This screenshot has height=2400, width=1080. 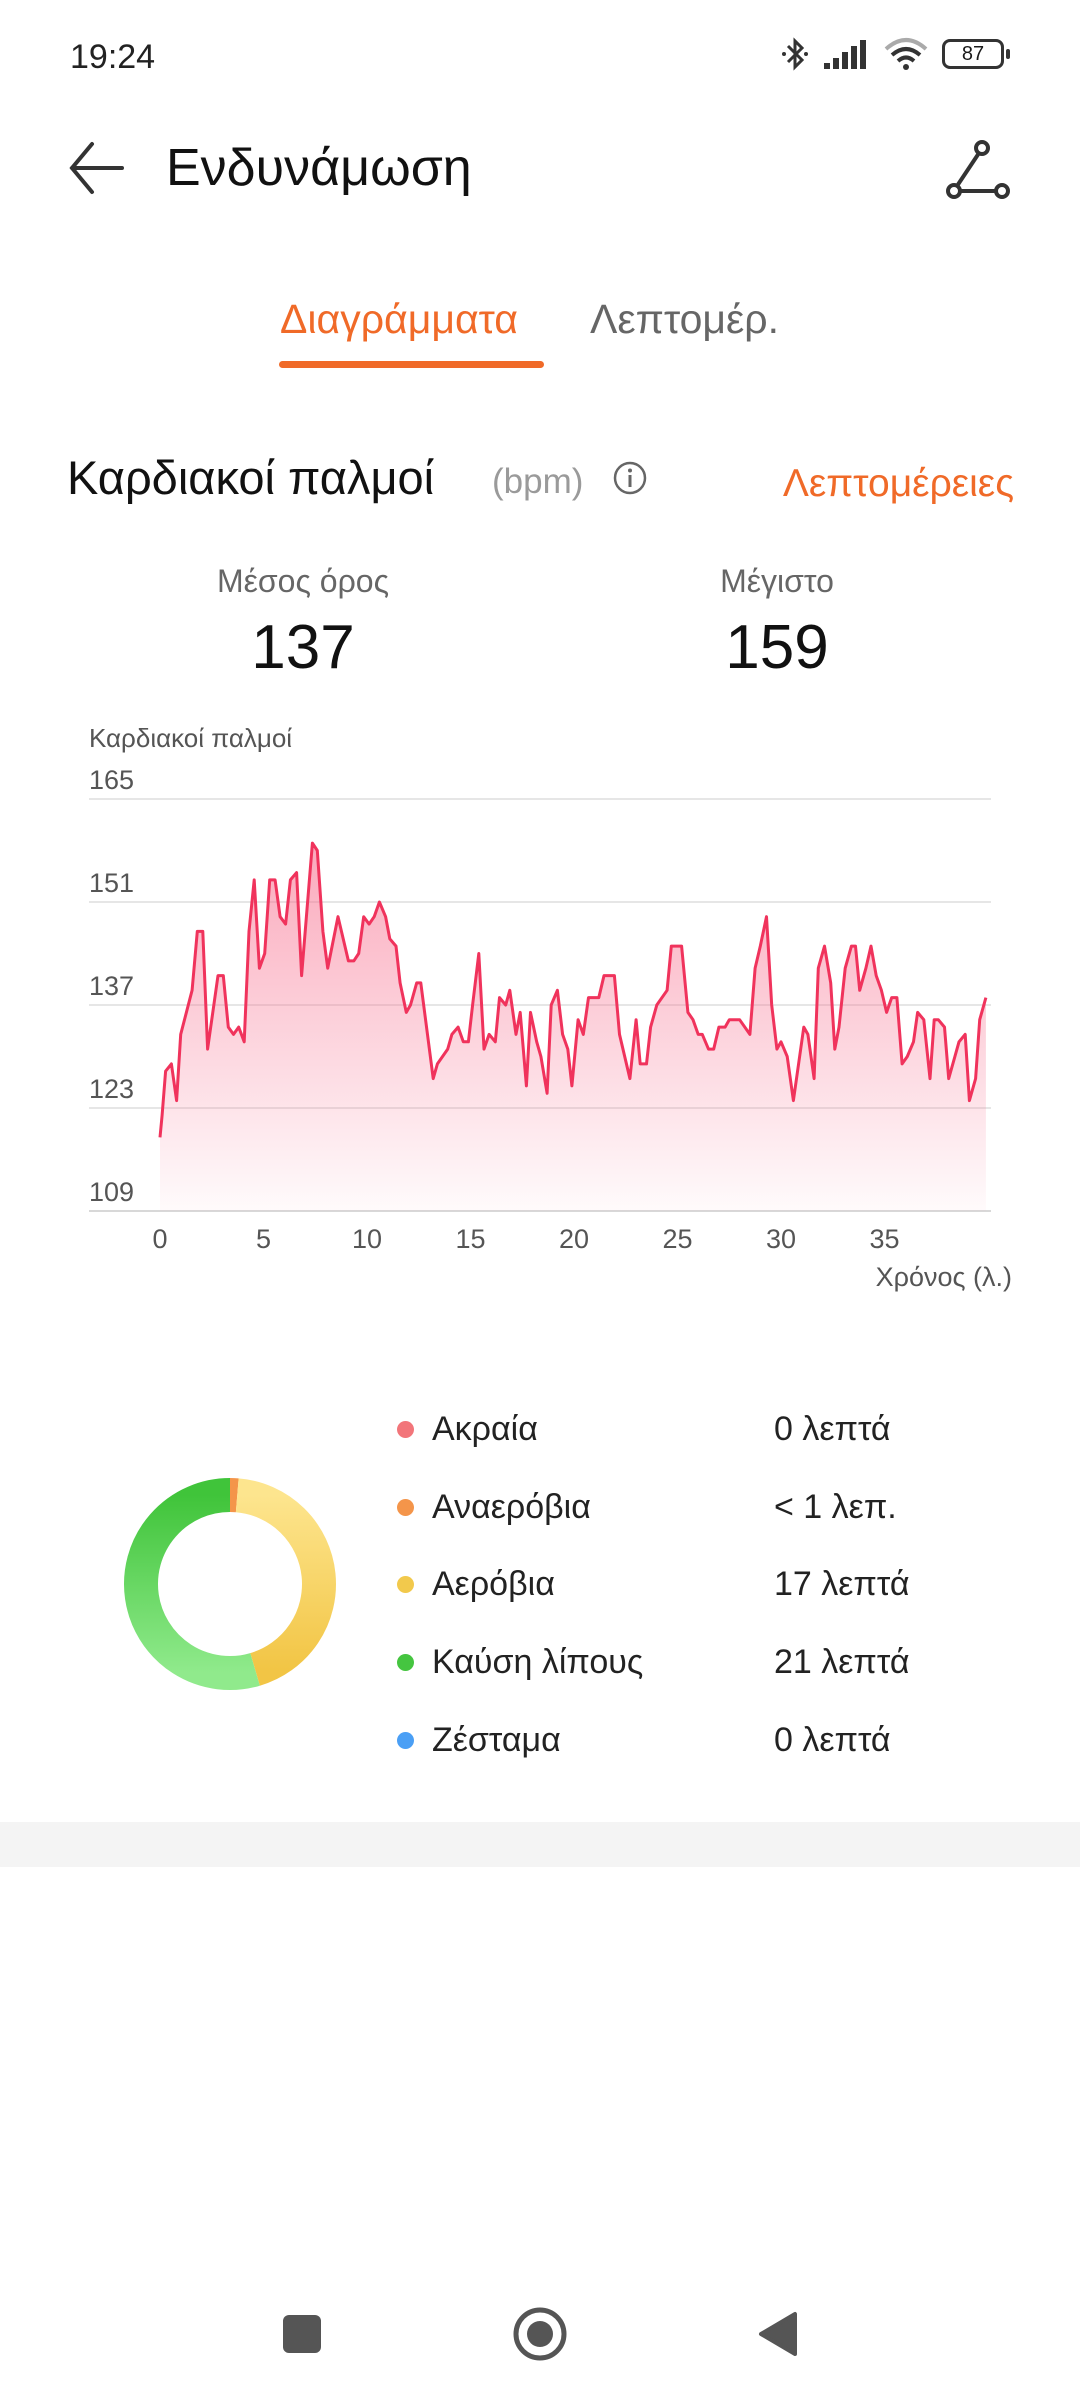 I want to click on legend-value: 21 λεπτά, so click(x=842, y=1662).